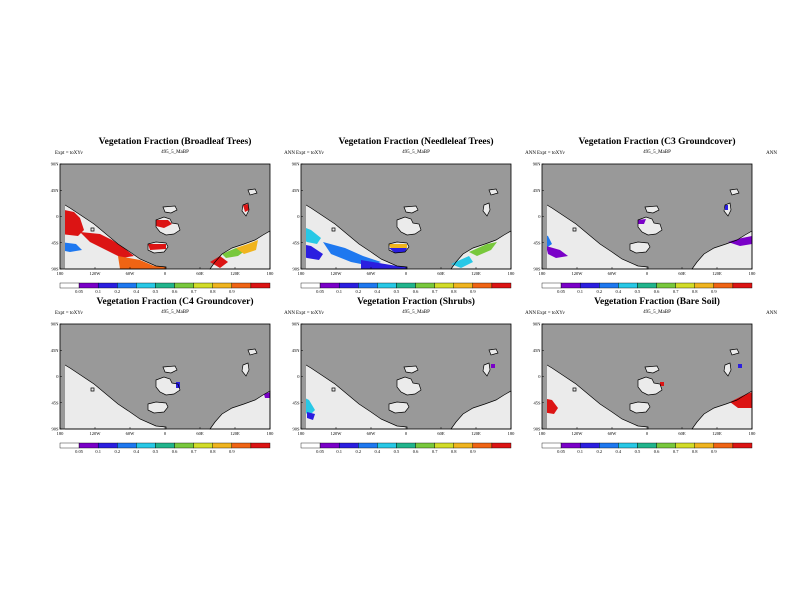 Image resolution: width=800 pixels, height=600 pixels. I want to click on africa-island, so click(640, 247).